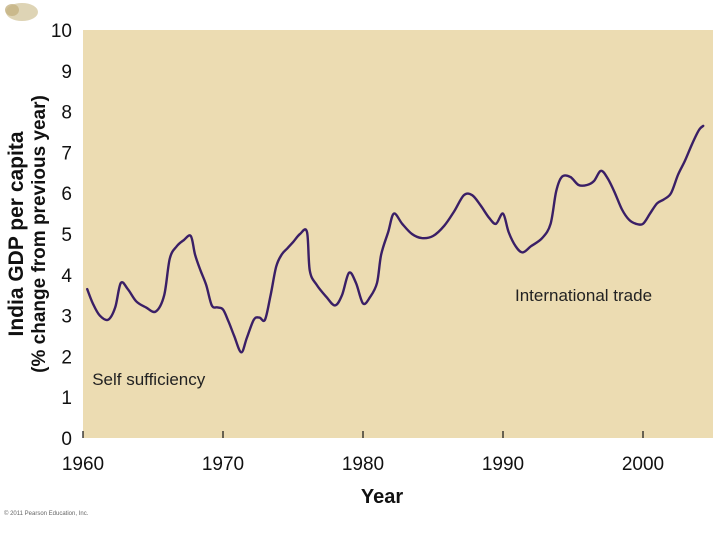  I want to click on chart-annotation: International trade, so click(583, 295).